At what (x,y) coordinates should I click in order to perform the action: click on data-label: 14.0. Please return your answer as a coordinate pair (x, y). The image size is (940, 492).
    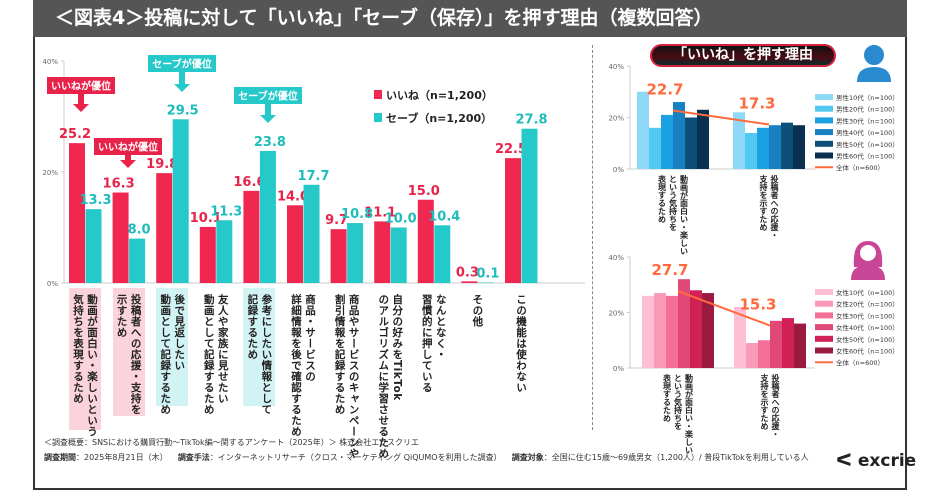
    Looking at the image, I should click on (293, 196).